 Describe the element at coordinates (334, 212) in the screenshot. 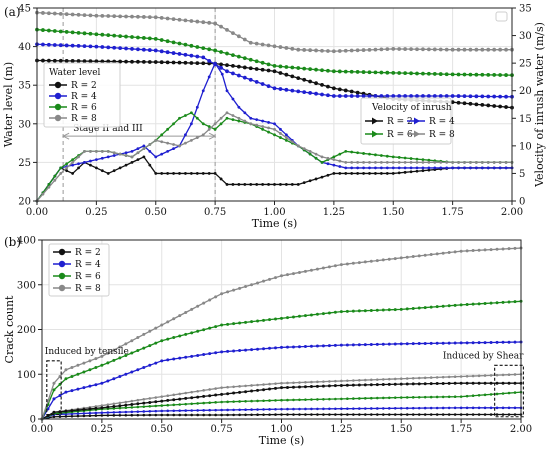

I see `x-tick-label: 1.25` at that location.